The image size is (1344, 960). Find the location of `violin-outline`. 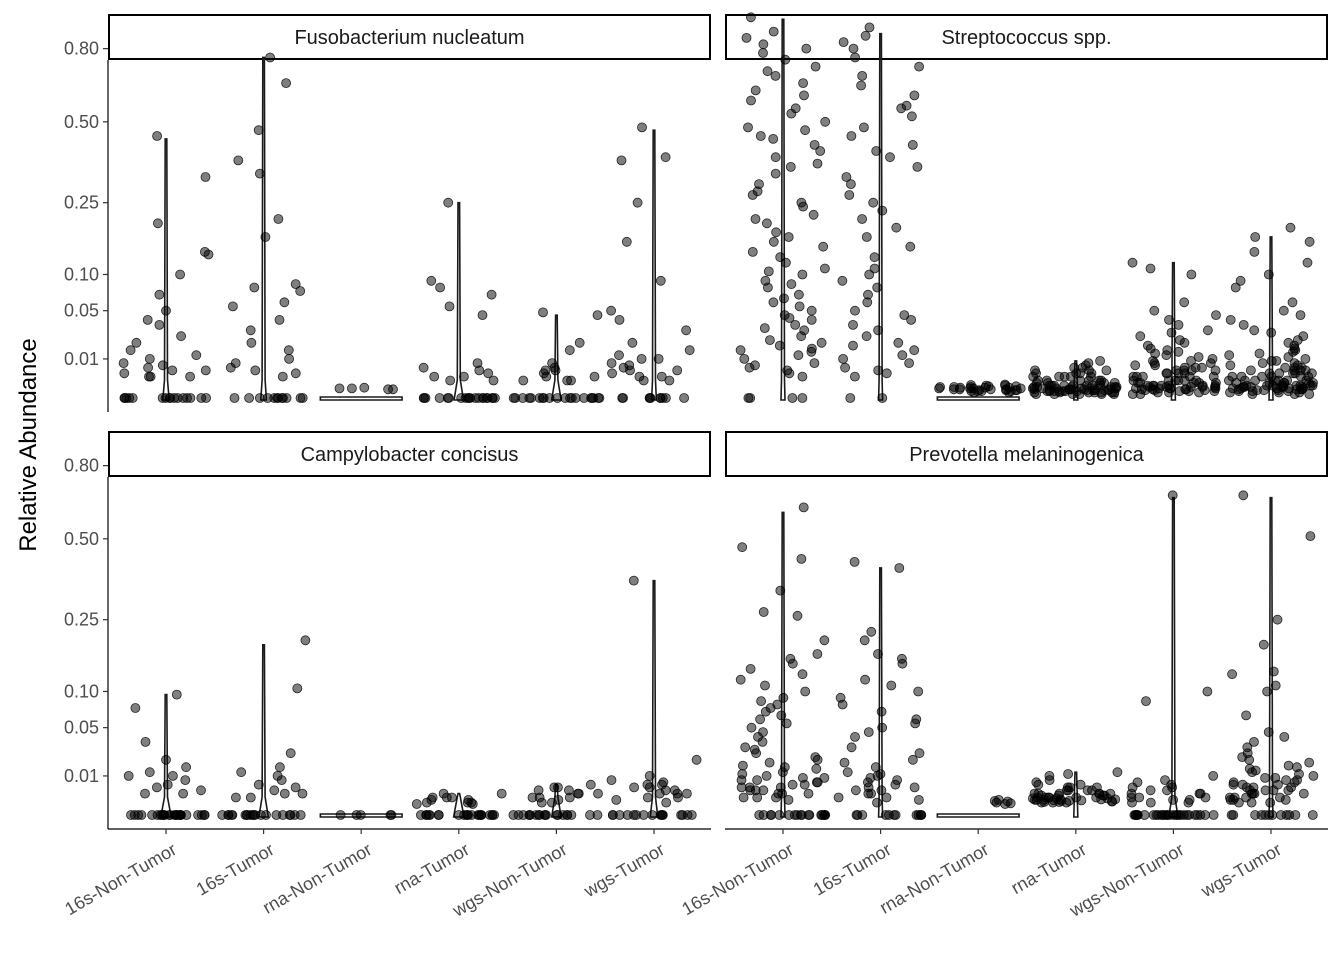

violin-outline is located at coordinates (361, 398).